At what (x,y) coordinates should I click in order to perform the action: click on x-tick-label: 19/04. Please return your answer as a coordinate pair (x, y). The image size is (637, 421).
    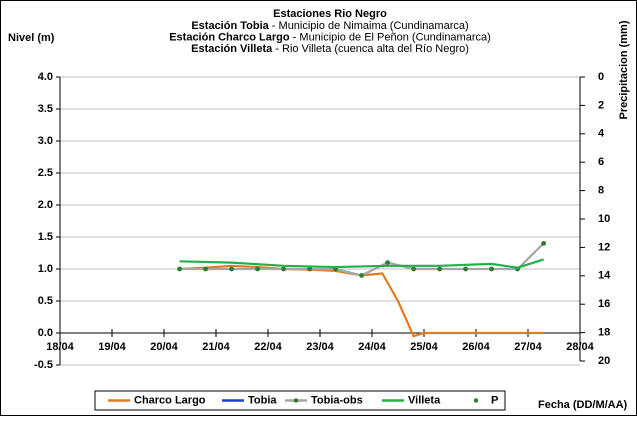
    Looking at the image, I should click on (112, 347).